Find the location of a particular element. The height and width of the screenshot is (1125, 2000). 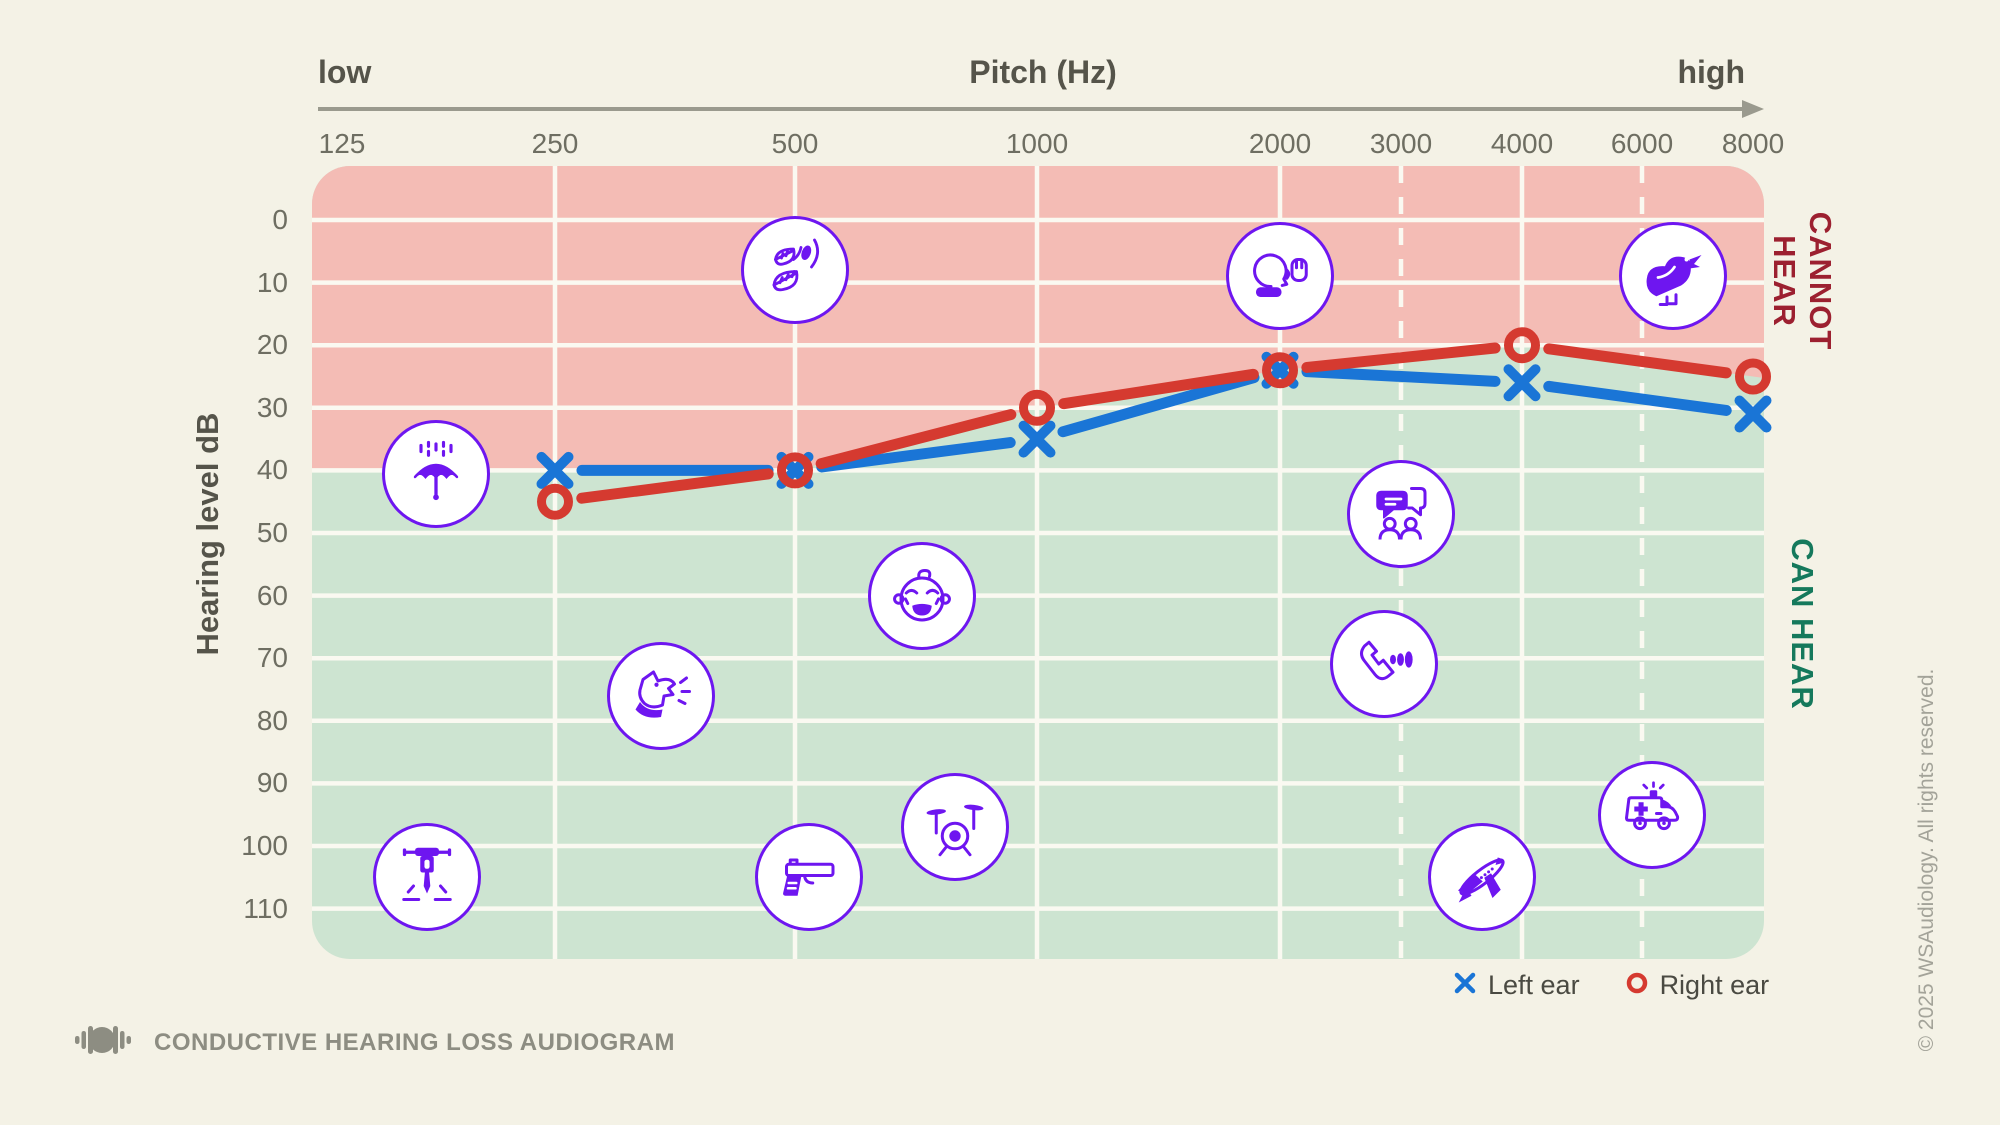

legend-item-right-ear: Right ear is located at coordinates (1697, 985).